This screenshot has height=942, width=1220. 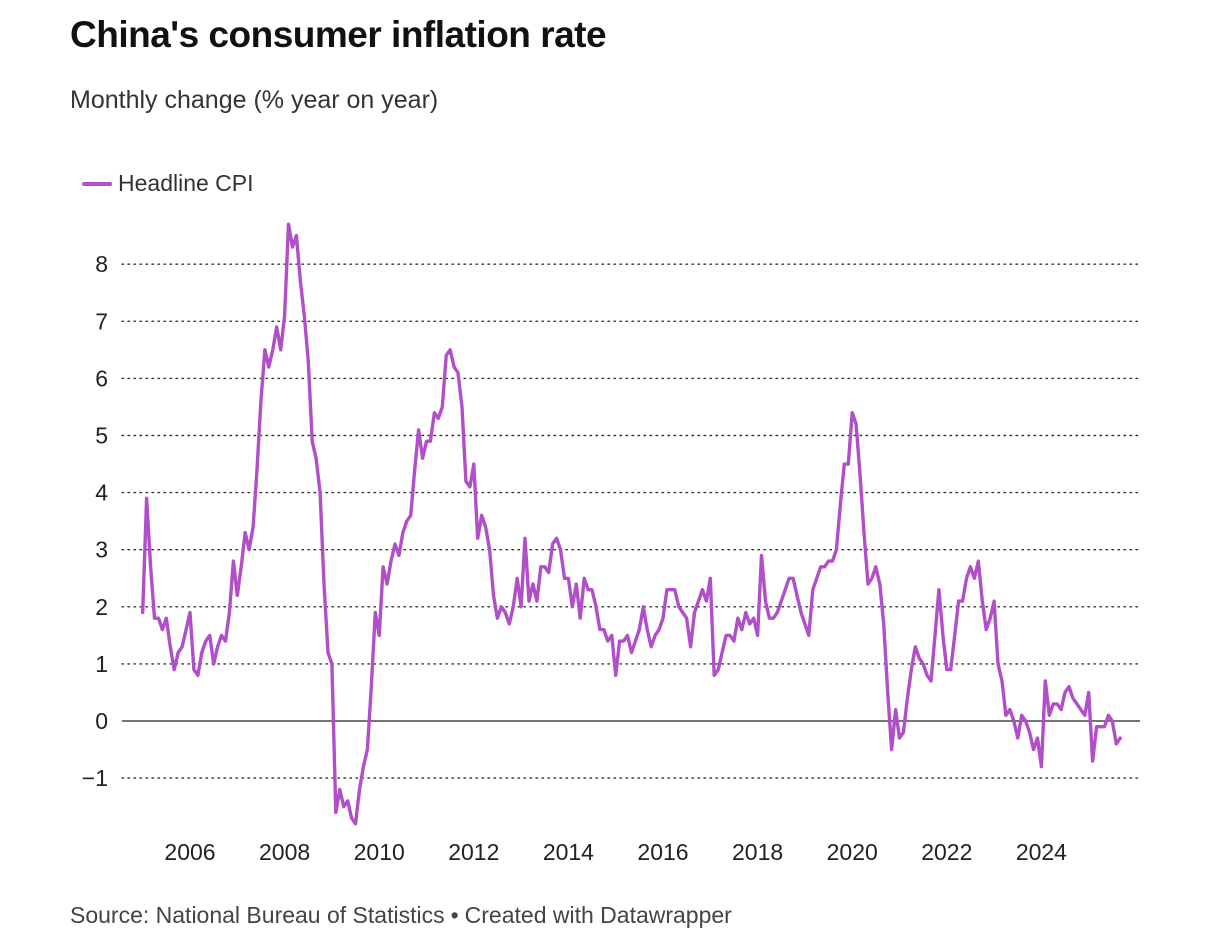 I want to click on y-tick-label: 4, so click(x=101, y=493).